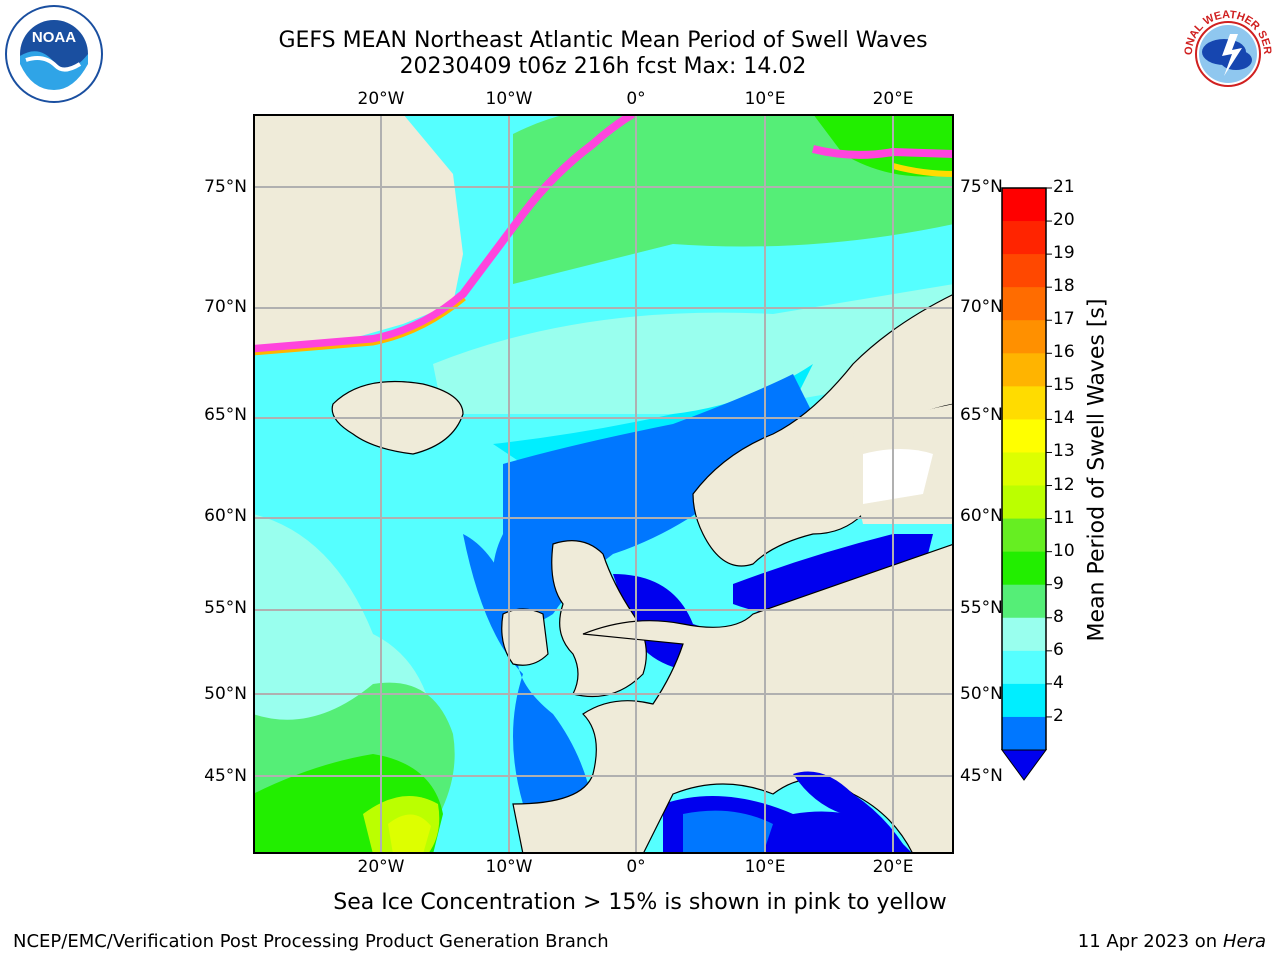 The height and width of the screenshot is (960, 1280). Describe the element at coordinates (1150, 941) in the screenshot. I see `footer-date-text: 11 Apr 2023 on` at that location.